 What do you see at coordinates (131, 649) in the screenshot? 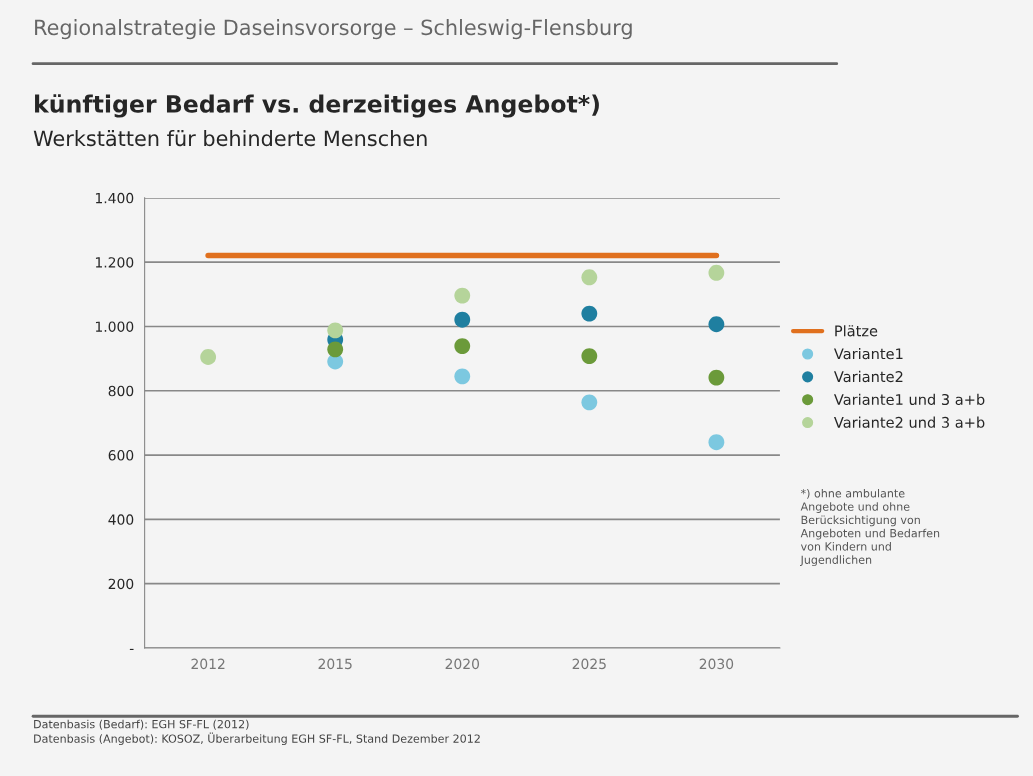
I see `y-tick-label: -` at bounding box center [131, 649].